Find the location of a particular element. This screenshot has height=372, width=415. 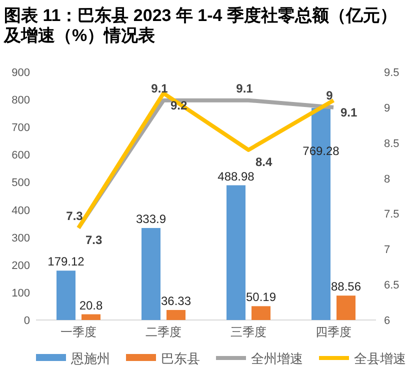

legend-label: 巴东县 is located at coordinates (180, 358).